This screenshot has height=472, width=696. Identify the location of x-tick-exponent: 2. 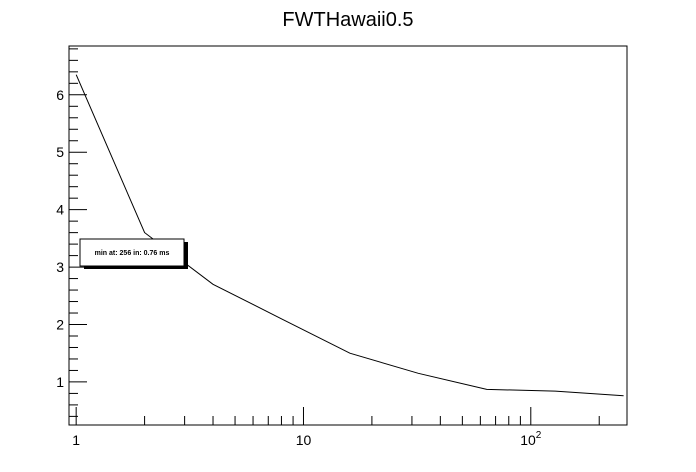
(539, 435).